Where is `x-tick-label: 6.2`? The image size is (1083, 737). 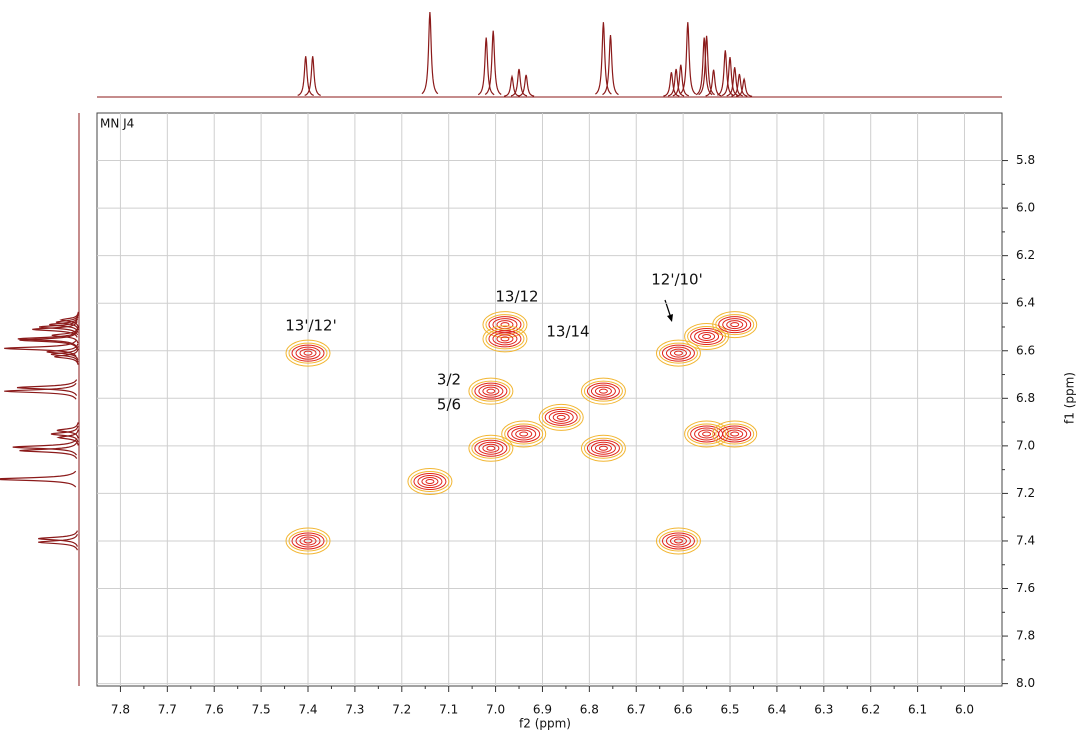
x-tick-label: 6.2 is located at coordinates (870, 710).